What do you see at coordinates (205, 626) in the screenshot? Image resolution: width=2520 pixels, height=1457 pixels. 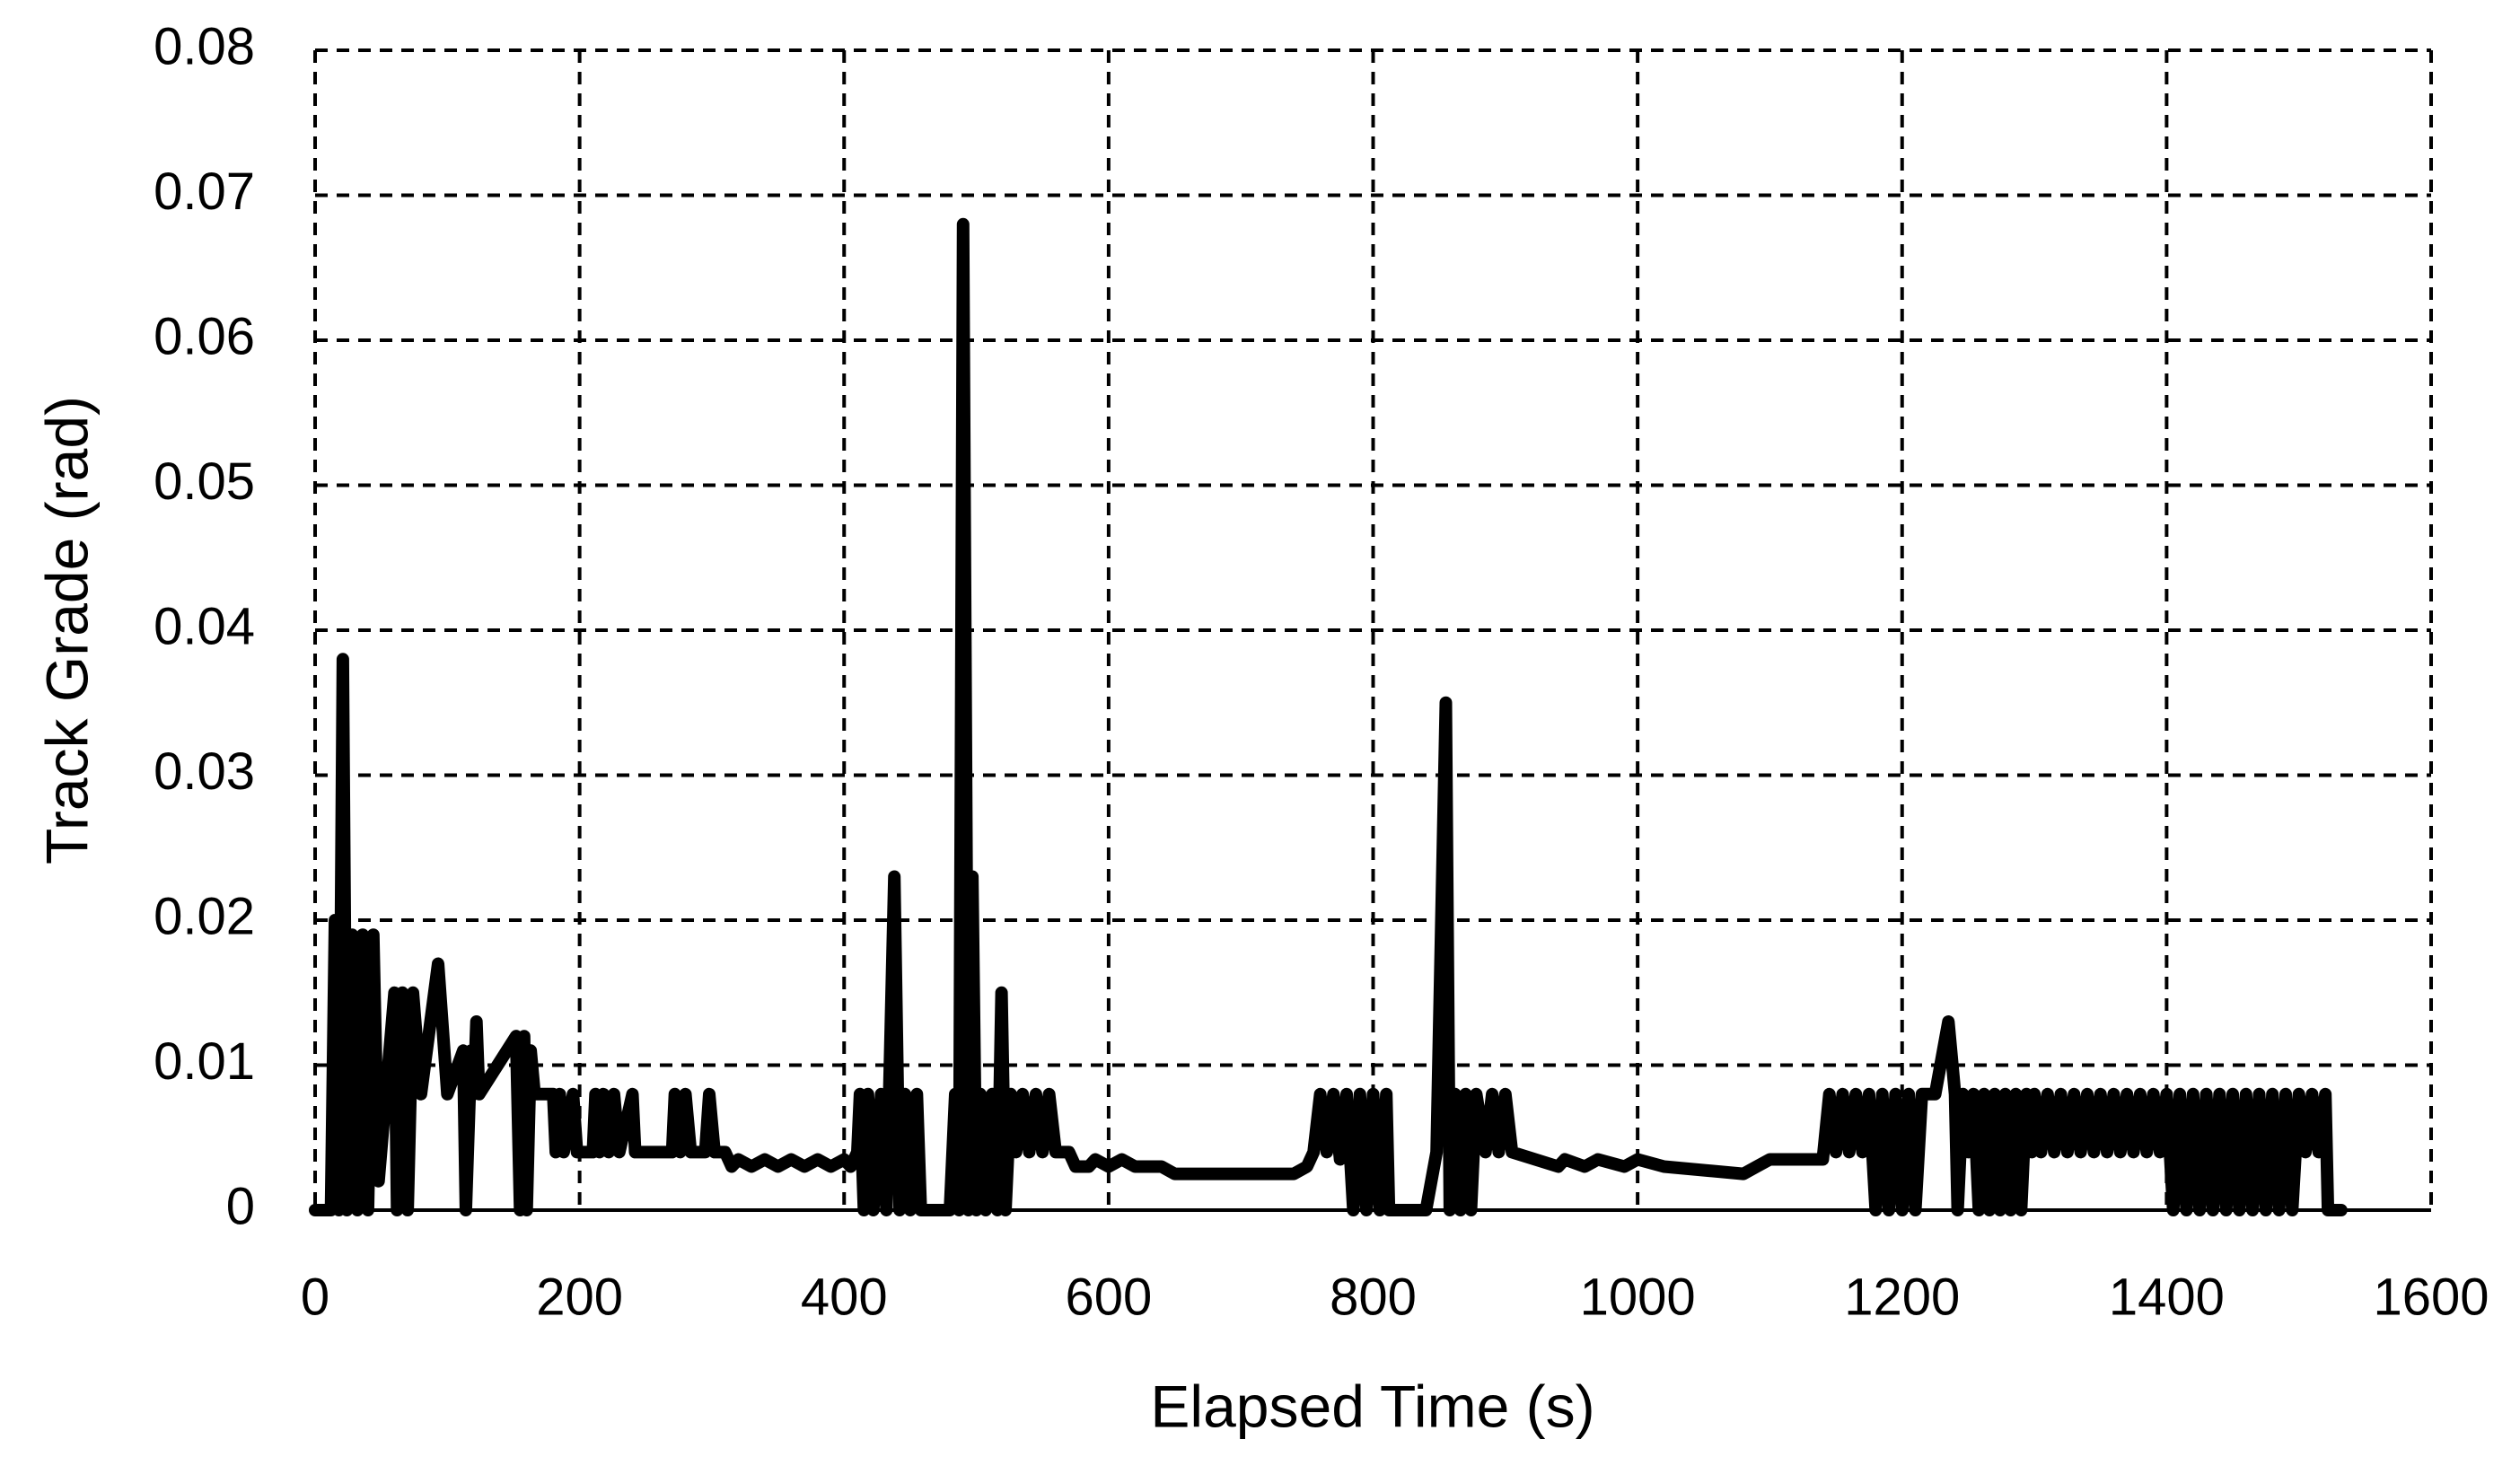 I see `y-tick-label: 0.04` at bounding box center [205, 626].